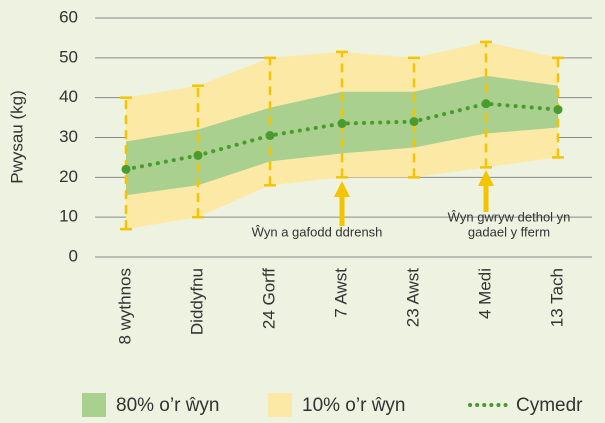  I want to click on annotation: Ŵyn a gafodd ddrensh, so click(317, 231).